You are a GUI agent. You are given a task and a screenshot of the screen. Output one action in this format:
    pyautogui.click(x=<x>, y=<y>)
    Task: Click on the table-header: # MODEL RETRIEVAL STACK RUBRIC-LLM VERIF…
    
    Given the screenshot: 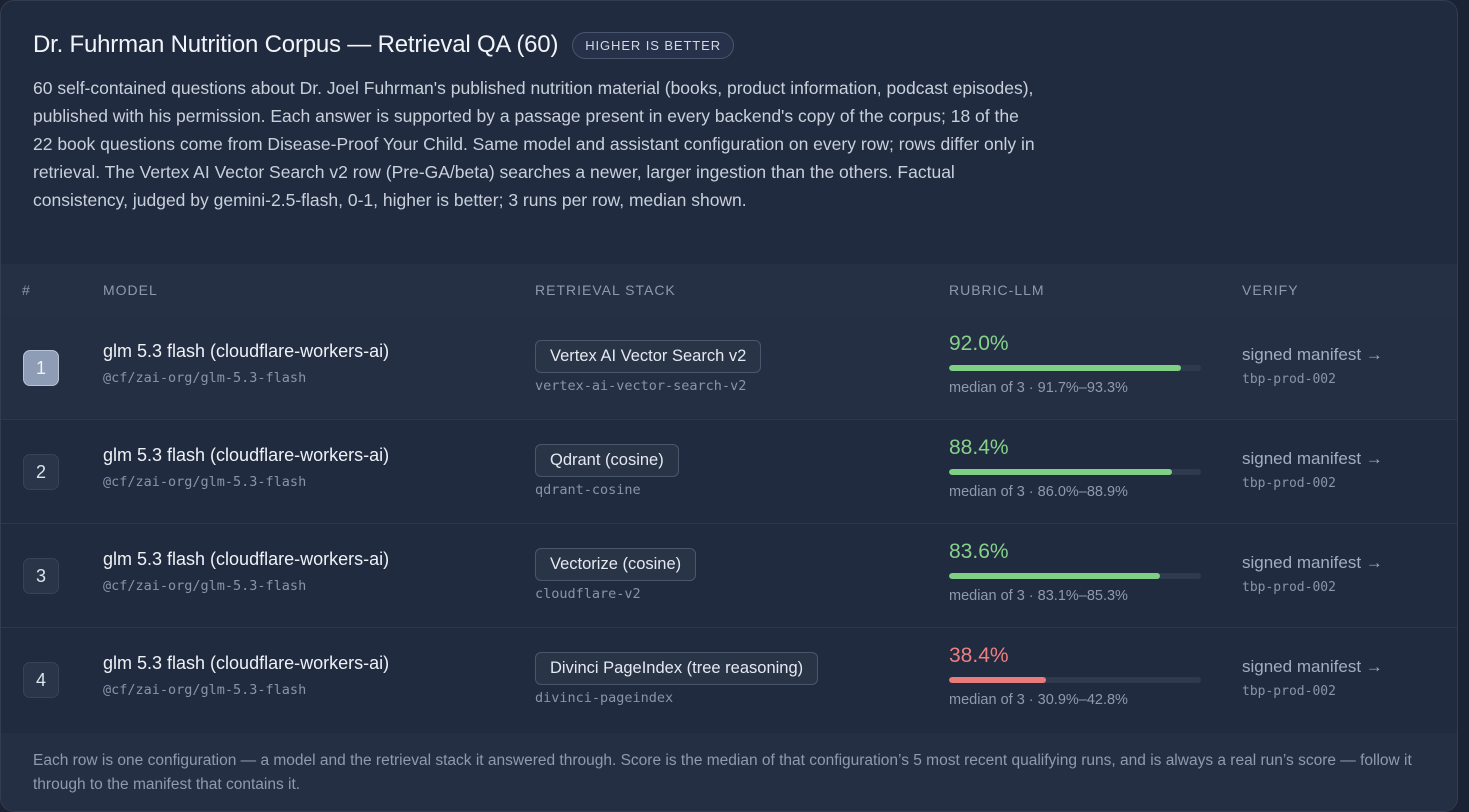 What is the action you would take?
    pyautogui.click(x=729, y=290)
    